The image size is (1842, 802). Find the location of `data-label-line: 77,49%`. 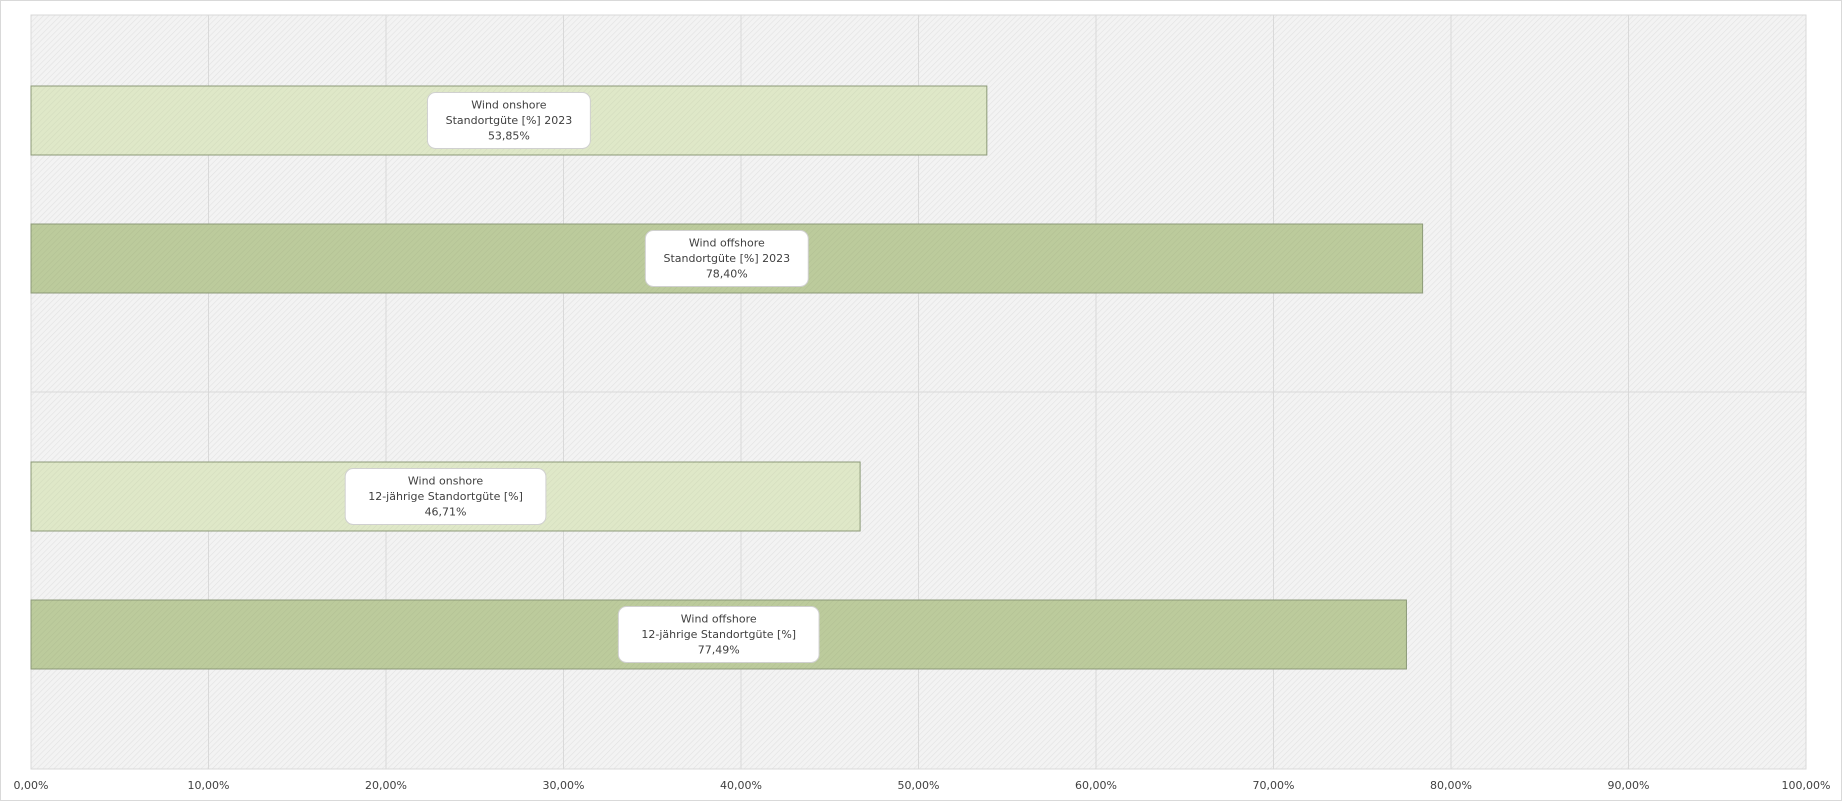

data-label-line: 77,49% is located at coordinates (719, 650).